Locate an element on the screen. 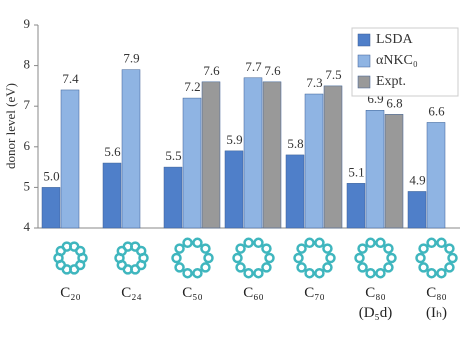 The height and width of the screenshot is (348, 463). y-tick-label: 8 is located at coordinates (27, 64).